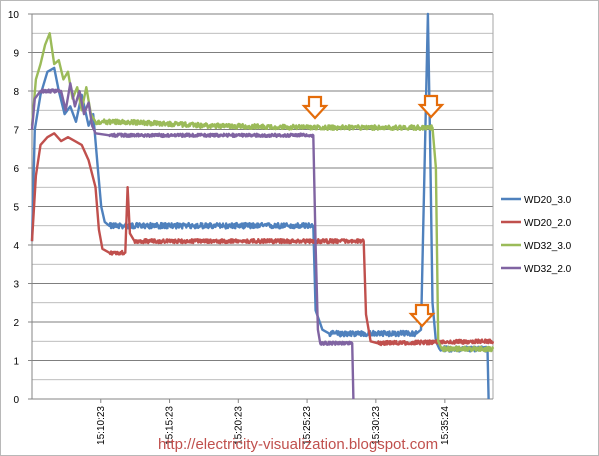 Image resolution: width=599 pixels, height=456 pixels. What do you see at coordinates (101, 425) in the screenshot?
I see `x-tick-label: 15:10:23` at bounding box center [101, 425].